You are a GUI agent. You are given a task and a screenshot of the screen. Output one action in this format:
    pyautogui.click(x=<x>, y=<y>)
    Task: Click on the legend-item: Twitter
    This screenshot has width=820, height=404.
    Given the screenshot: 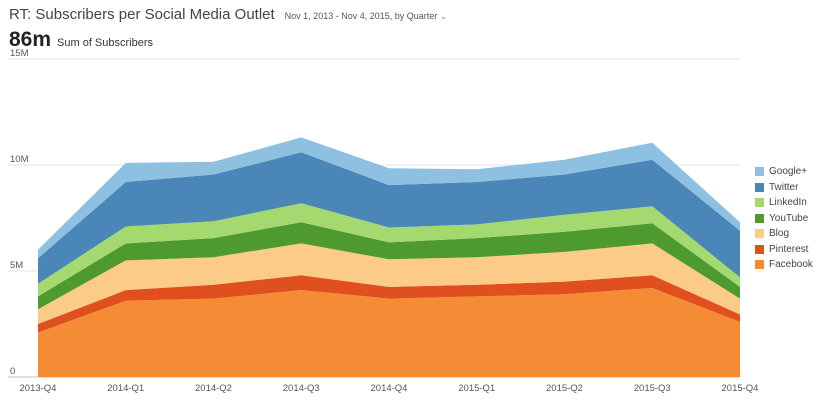 What is the action you would take?
    pyautogui.click(x=784, y=188)
    